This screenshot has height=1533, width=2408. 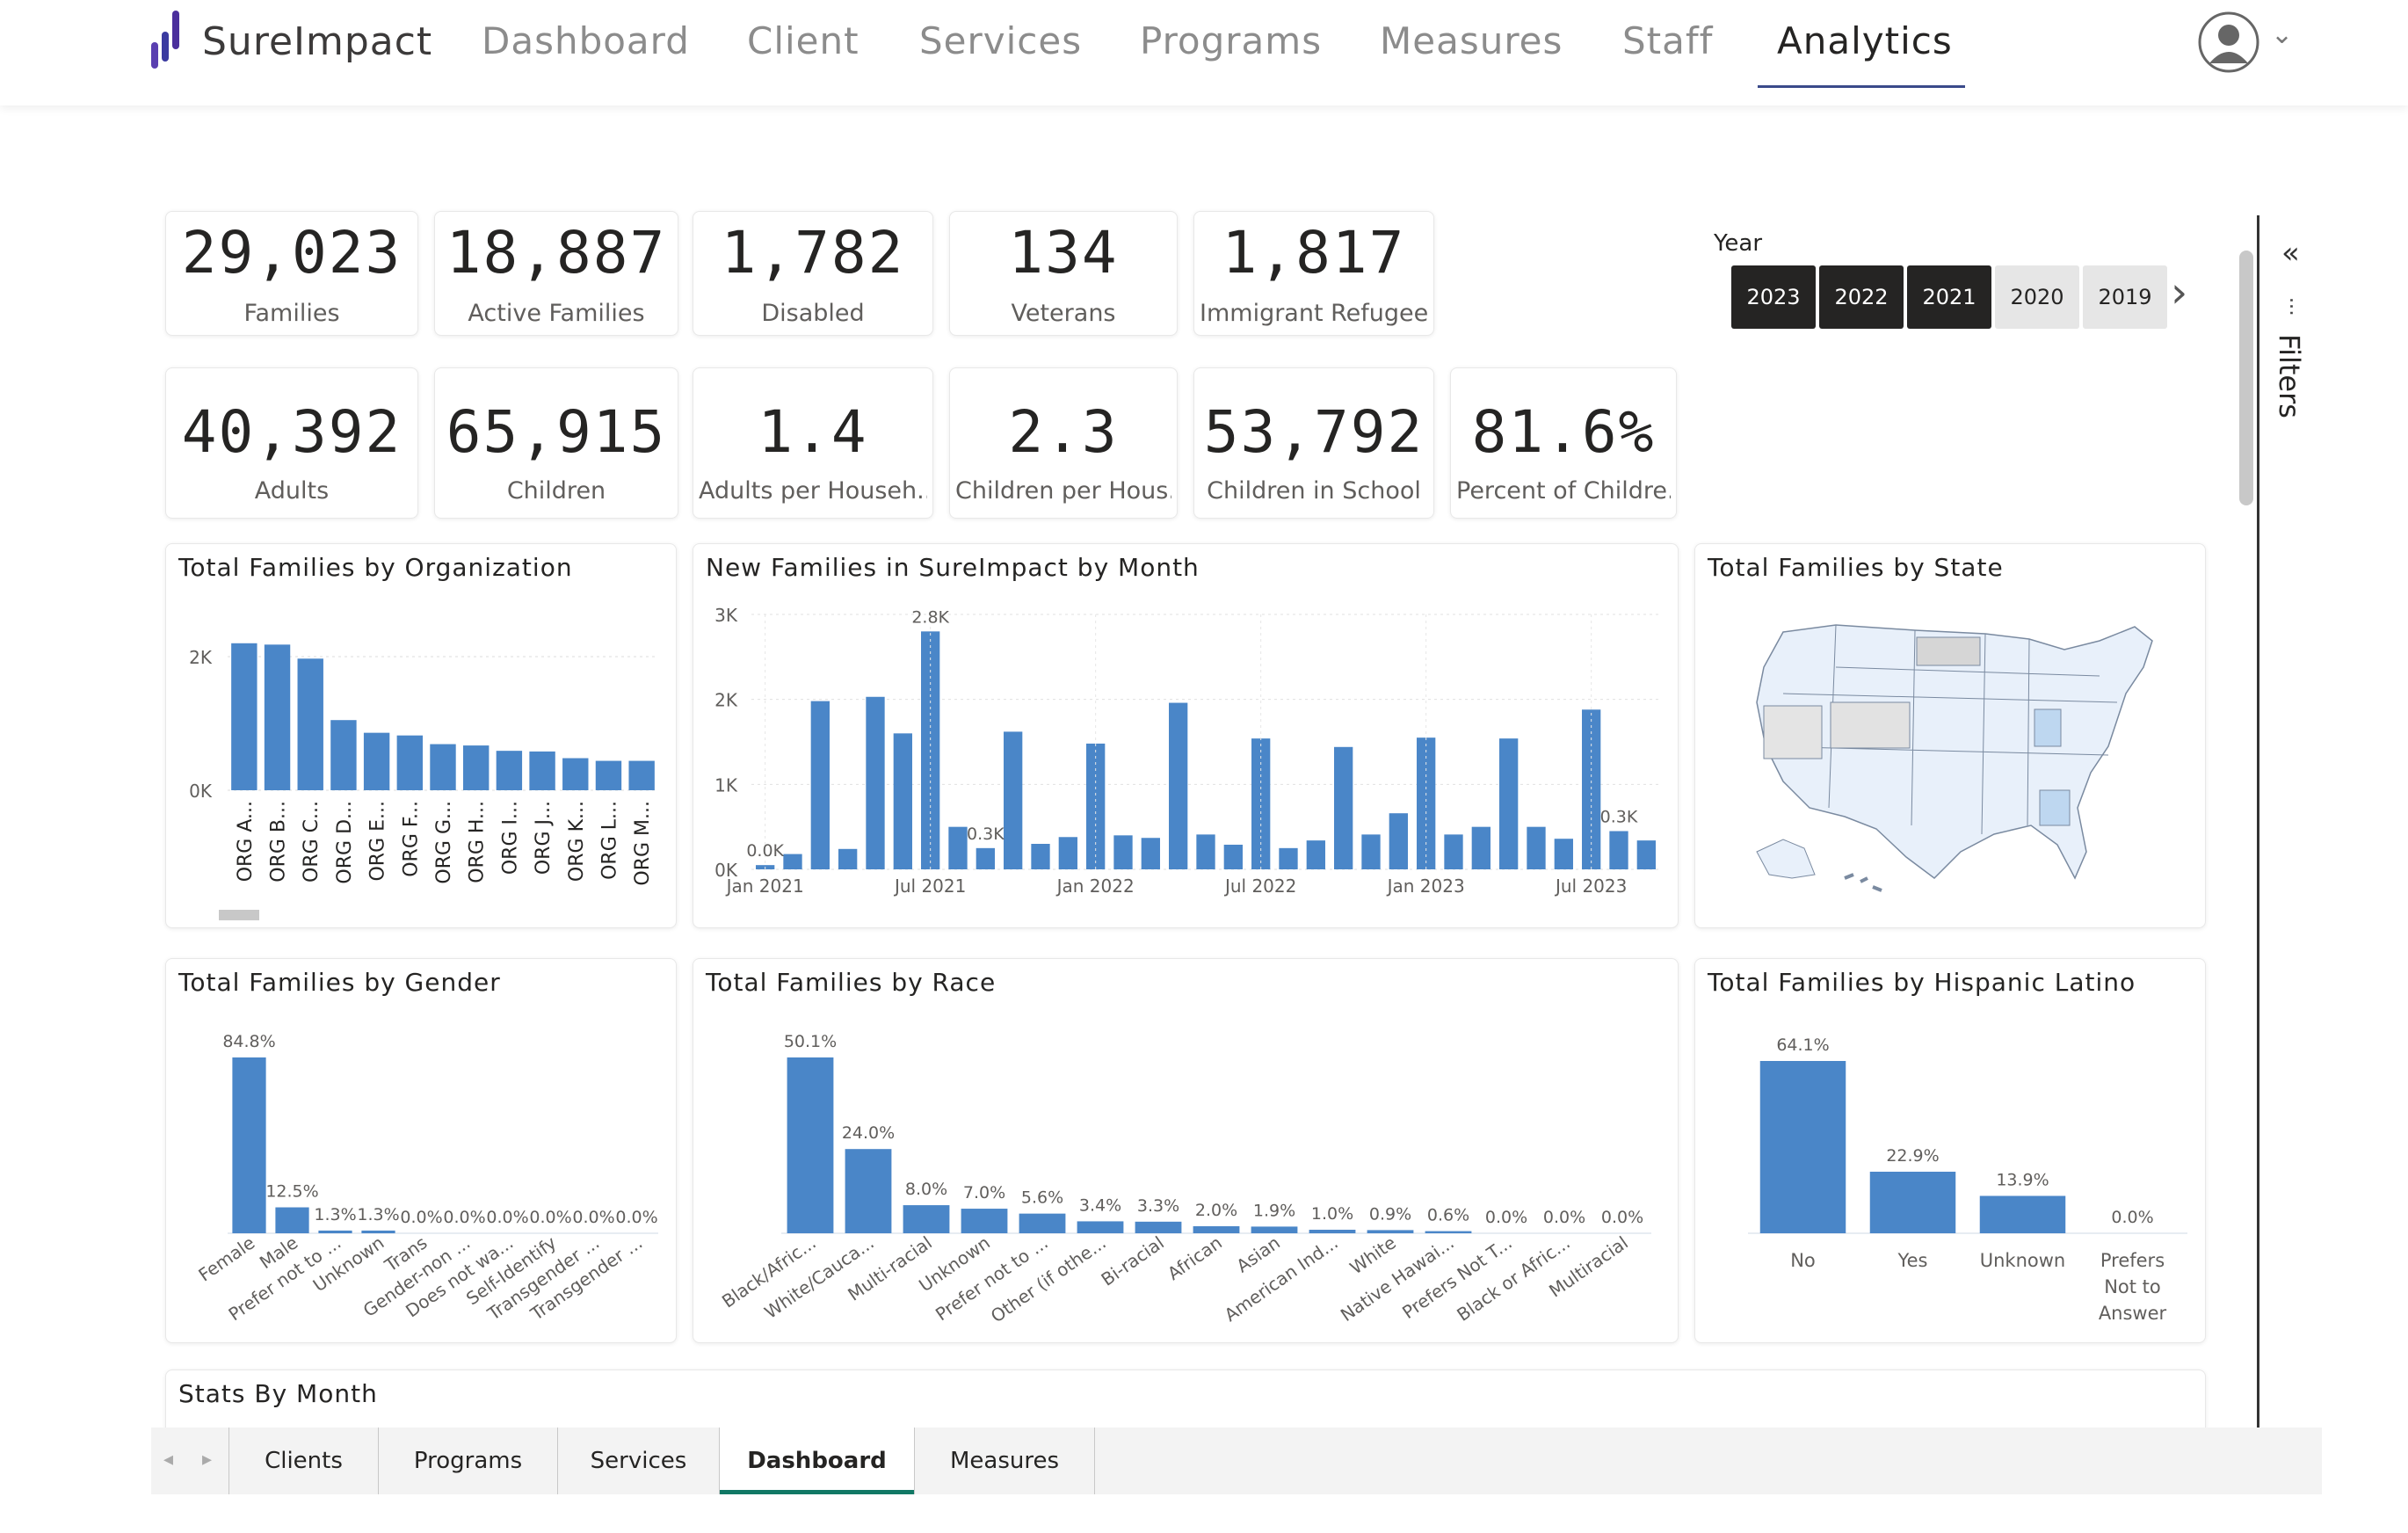 What do you see at coordinates (726, 700) in the screenshot?
I see `y-tick-label: 2K` at bounding box center [726, 700].